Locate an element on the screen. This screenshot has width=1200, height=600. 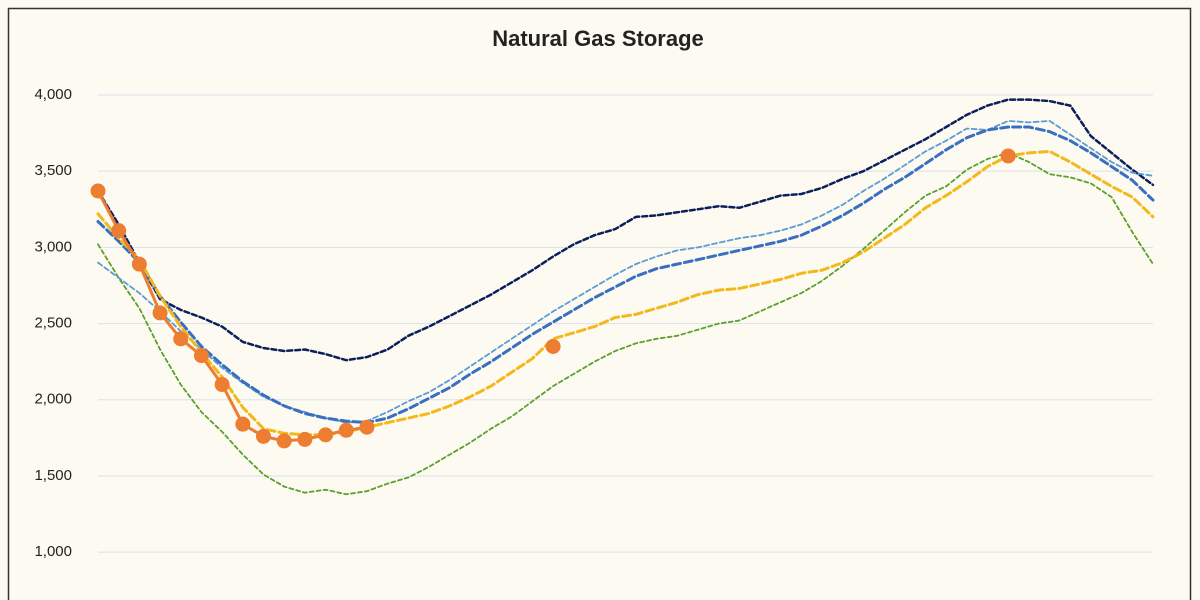
y-tick-label: 3,500 is located at coordinates (53, 170).